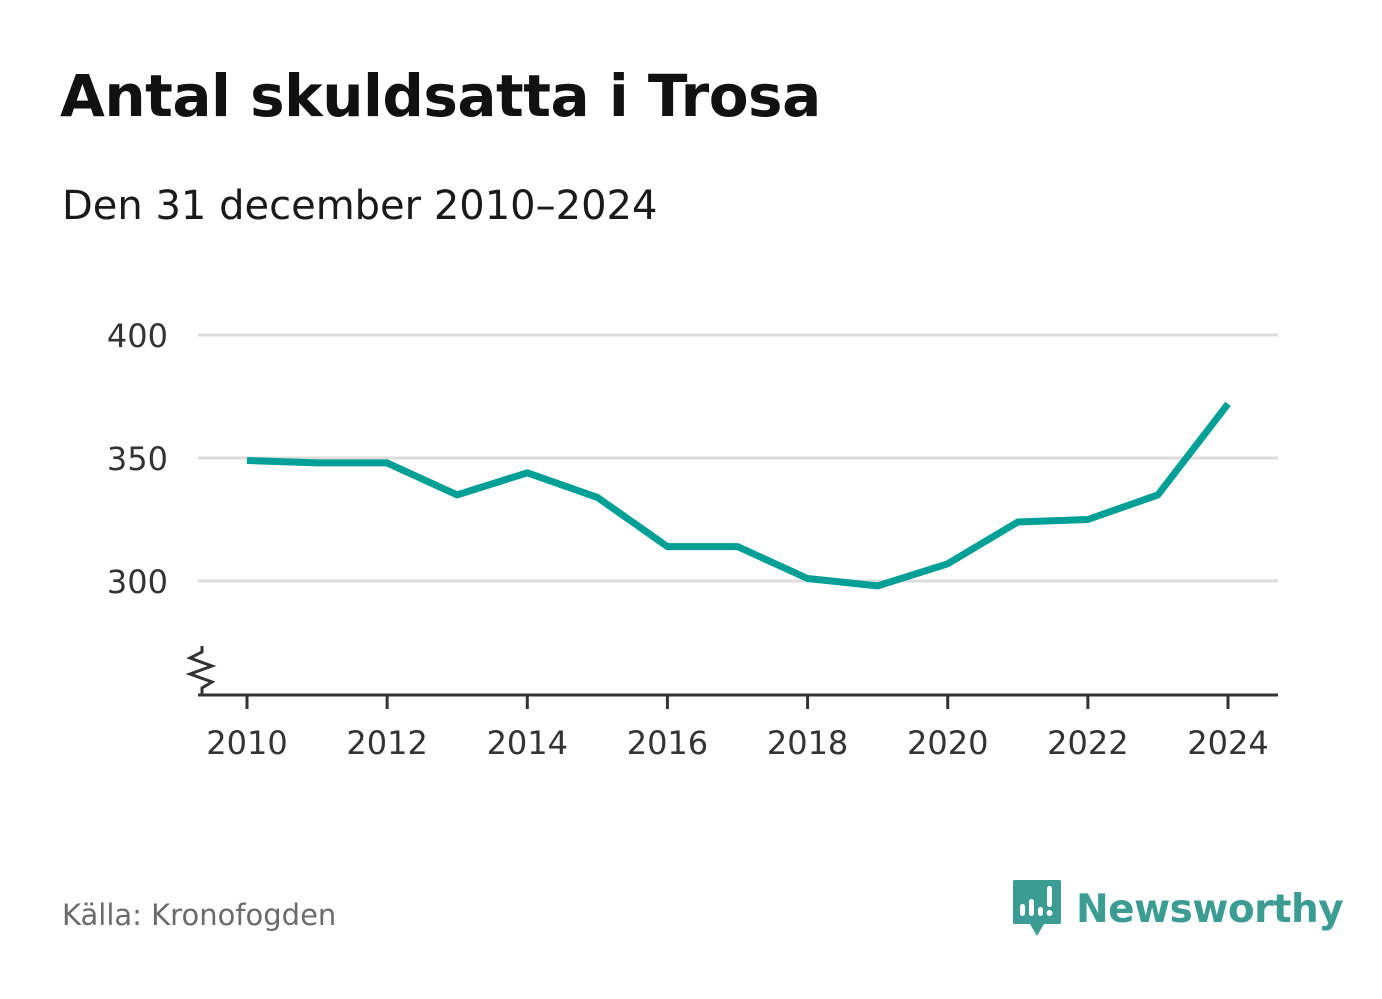 This screenshot has height=999, width=1382. Describe the element at coordinates (440, 96) in the screenshot. I see `chart-title: Antal skuldsatta i Trosa` at that location.